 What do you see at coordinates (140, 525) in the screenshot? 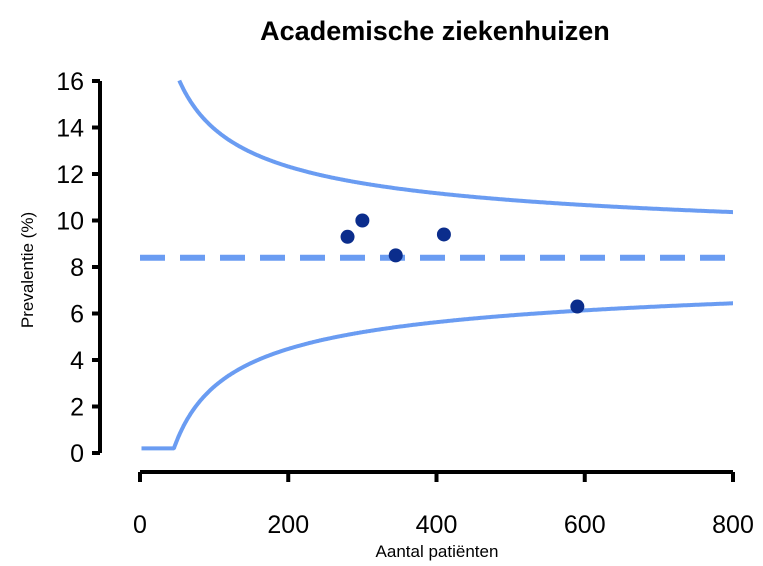
I see `x-tick-label: 0` at bounding box center [140, 525].